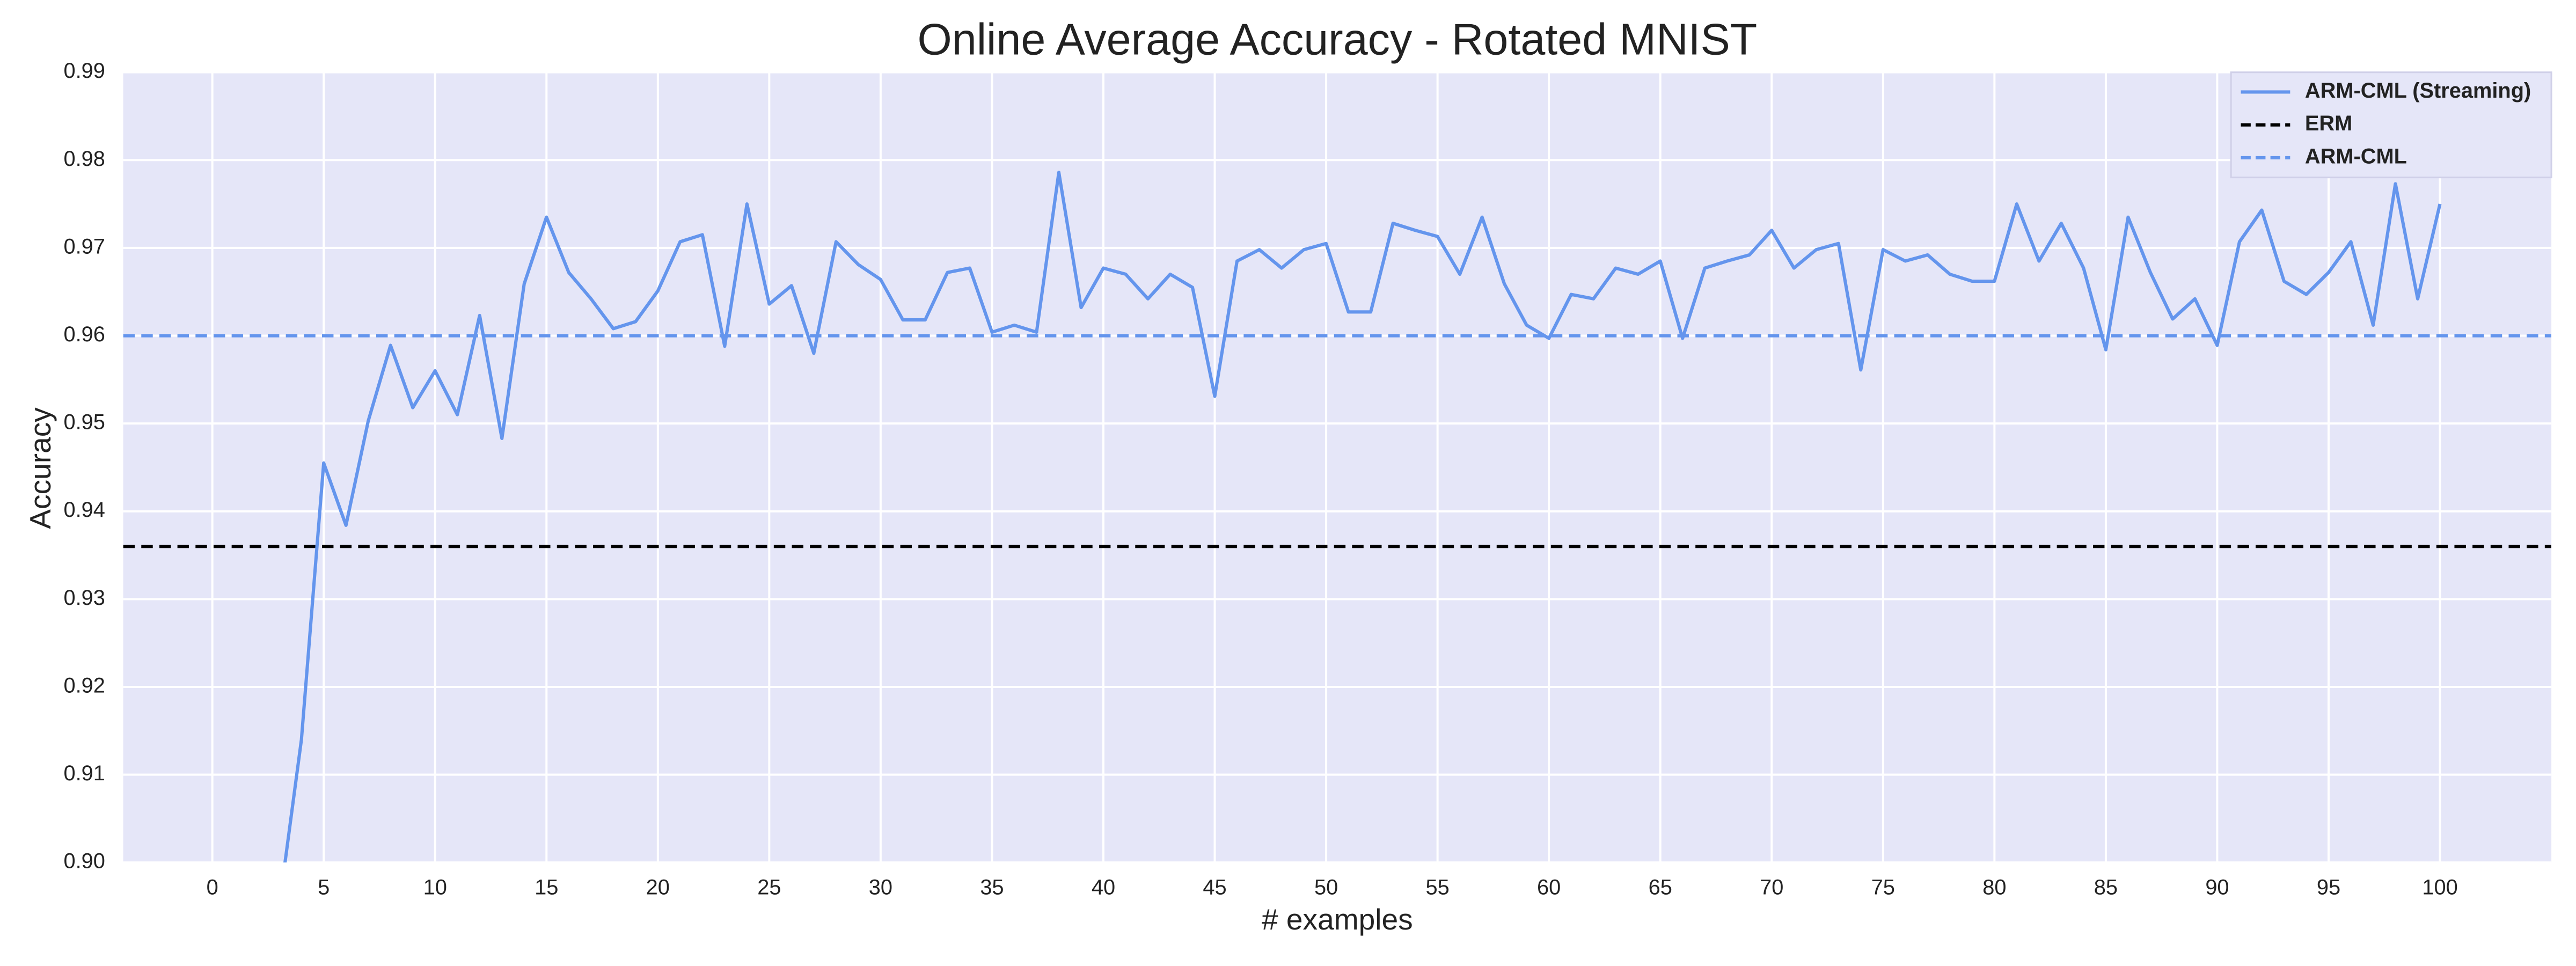 Image resolution: width=2576 pixels, height=966 pixels. Describe the element at coordinates (2391, 125) in the screenshot. I see `legend-box` at that location.